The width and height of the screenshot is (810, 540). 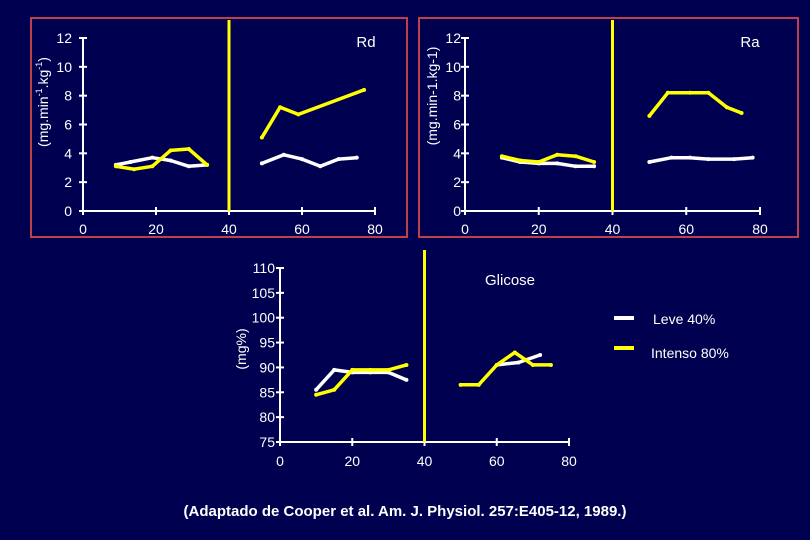 I want to click on glicose-x-tick-label: 80, so click(x=569, y=461).